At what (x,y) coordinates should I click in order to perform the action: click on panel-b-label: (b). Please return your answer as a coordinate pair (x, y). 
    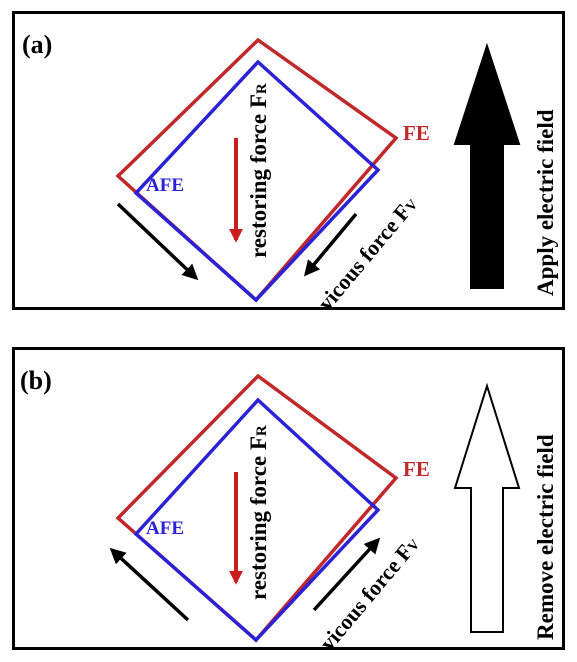
    Looking at the image, I should click on (36, 380).